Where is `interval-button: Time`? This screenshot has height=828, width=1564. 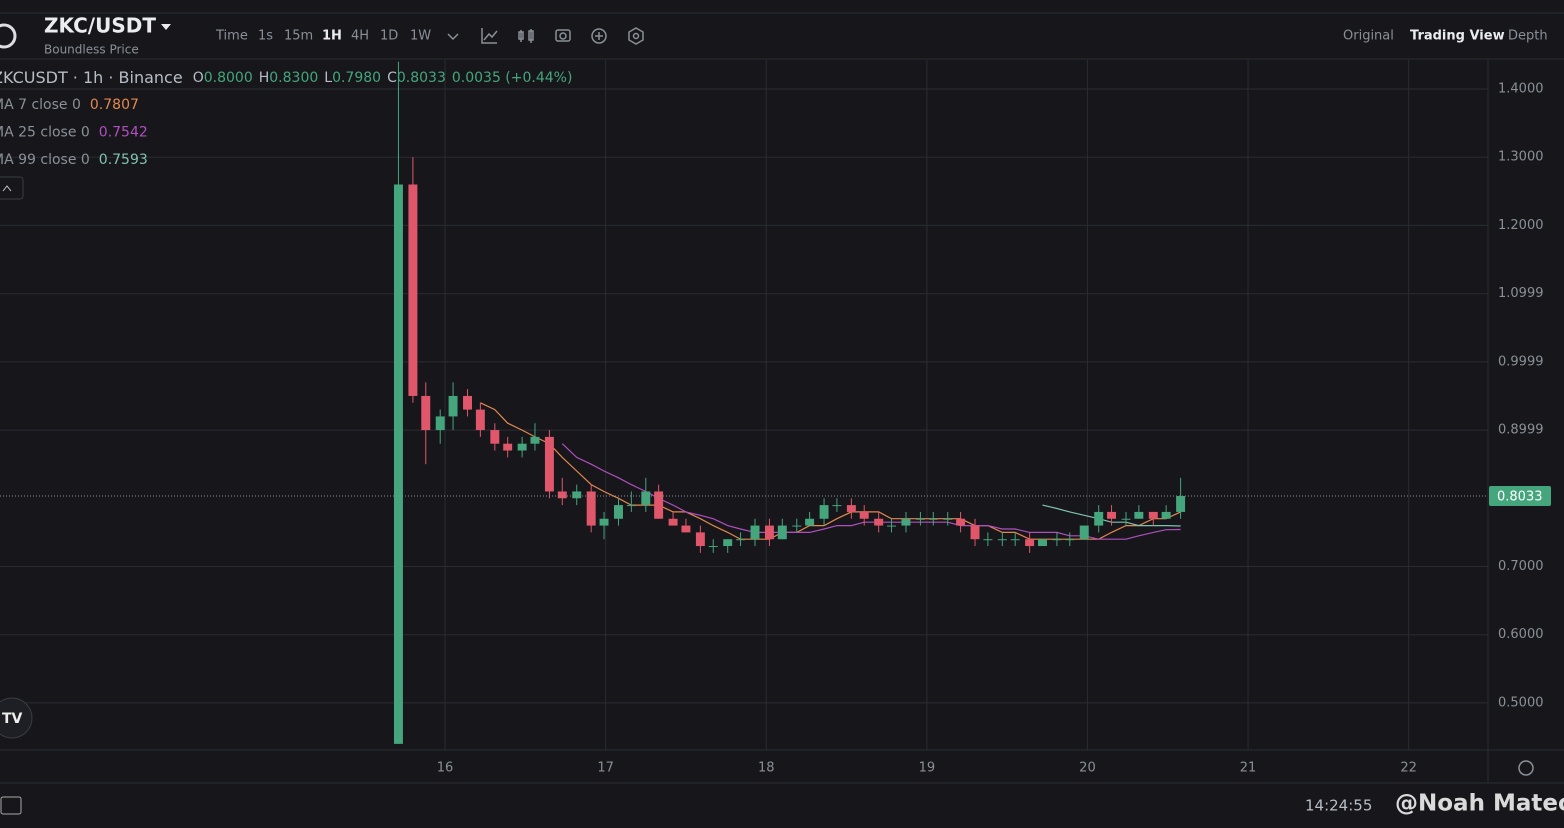
interval-button: Time is located at coordinates (231, 36).